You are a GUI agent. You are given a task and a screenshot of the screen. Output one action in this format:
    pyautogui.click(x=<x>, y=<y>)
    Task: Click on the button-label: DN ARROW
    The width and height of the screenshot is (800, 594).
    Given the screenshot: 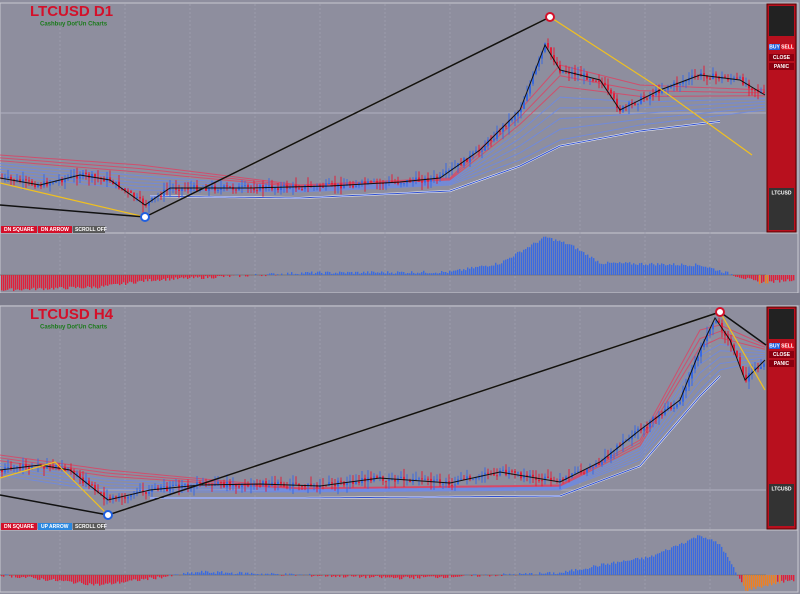 What is the action you would take?
    pyautogui.click(x=55, y=230)
    